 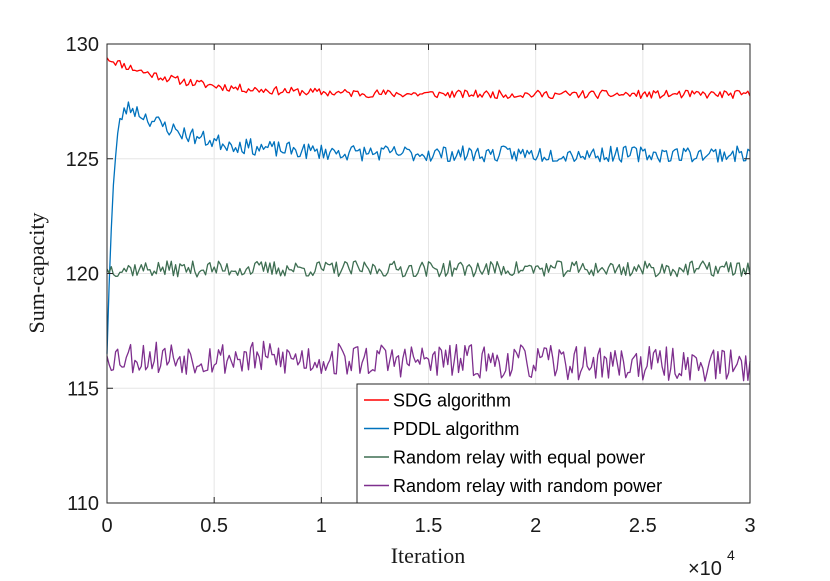 I want to click on x-axis-label: Iteration, so click(x=428, y=555).